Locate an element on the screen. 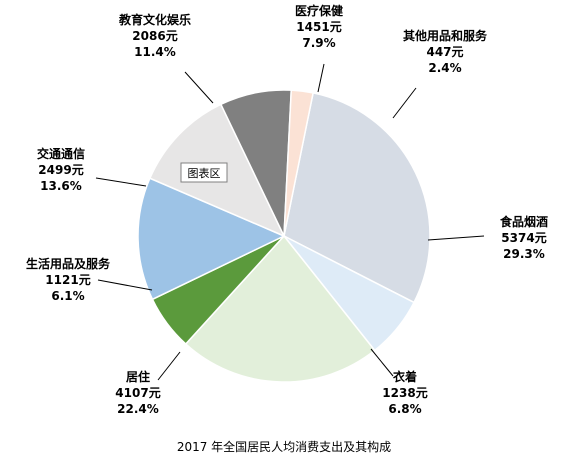  slice-label-8: 其他用品和服务 447元 2.4% is located at coordinates (445, 51).